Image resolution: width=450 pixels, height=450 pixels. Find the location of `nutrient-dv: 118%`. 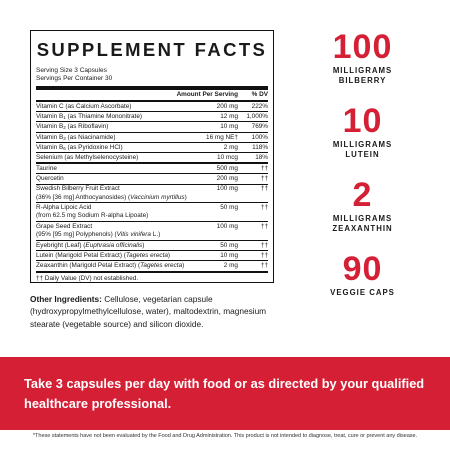

nutrient-dv: 118% is located at coordinates (260, 147).